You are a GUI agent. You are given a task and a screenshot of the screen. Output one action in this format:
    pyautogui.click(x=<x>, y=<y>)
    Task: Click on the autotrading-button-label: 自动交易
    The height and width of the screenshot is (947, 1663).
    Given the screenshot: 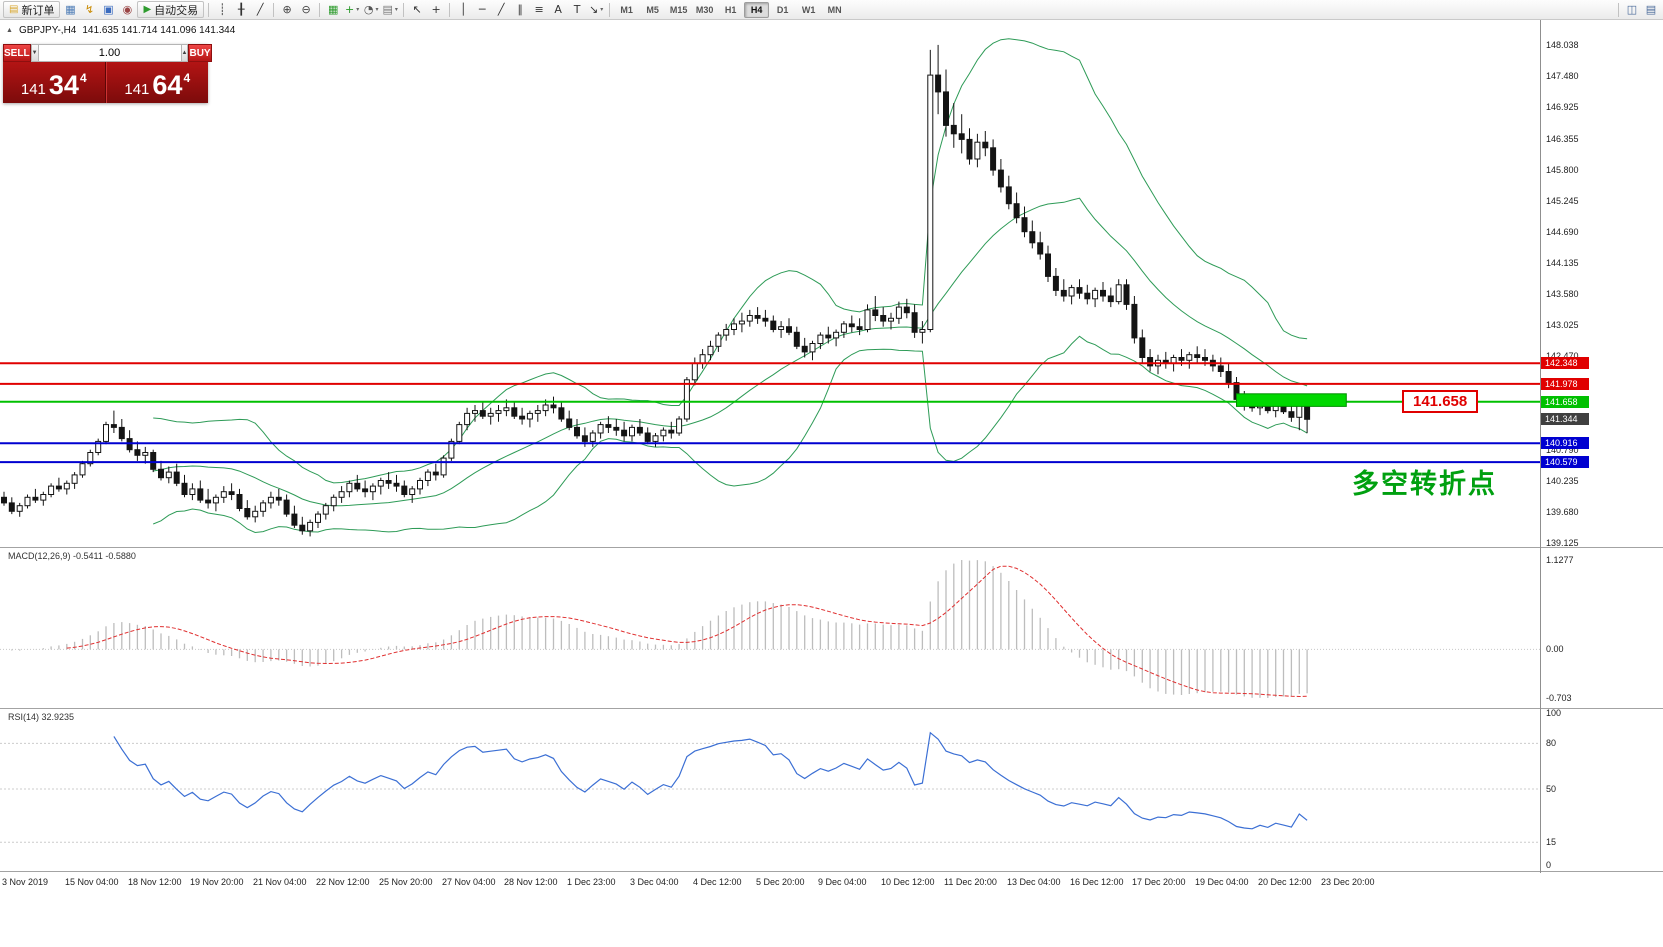 What is the action you would take?
    pyautogui.click(x=176, y=10)
    